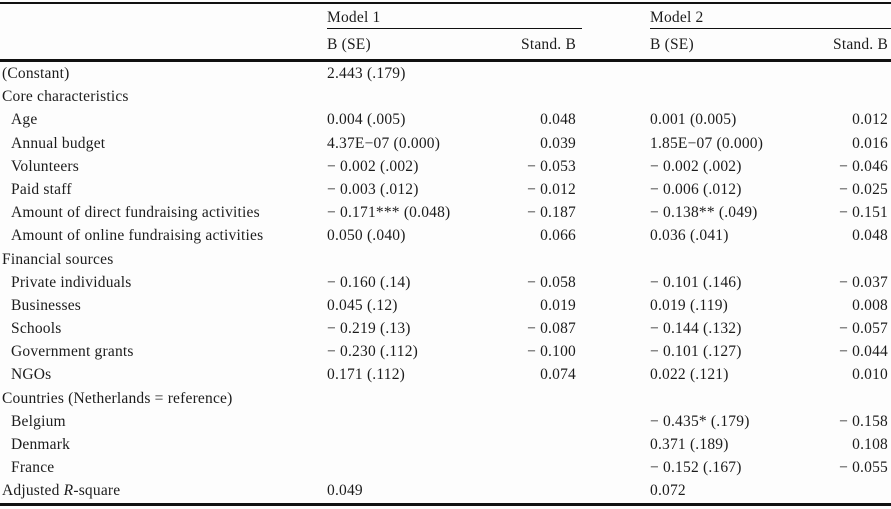 The height and width of the screenshot is (509, 891). Describe the element at coordinates (696, 352) in the screenshot. I see `m2-b-se-cell: − 0.101 (.127)` at that location.